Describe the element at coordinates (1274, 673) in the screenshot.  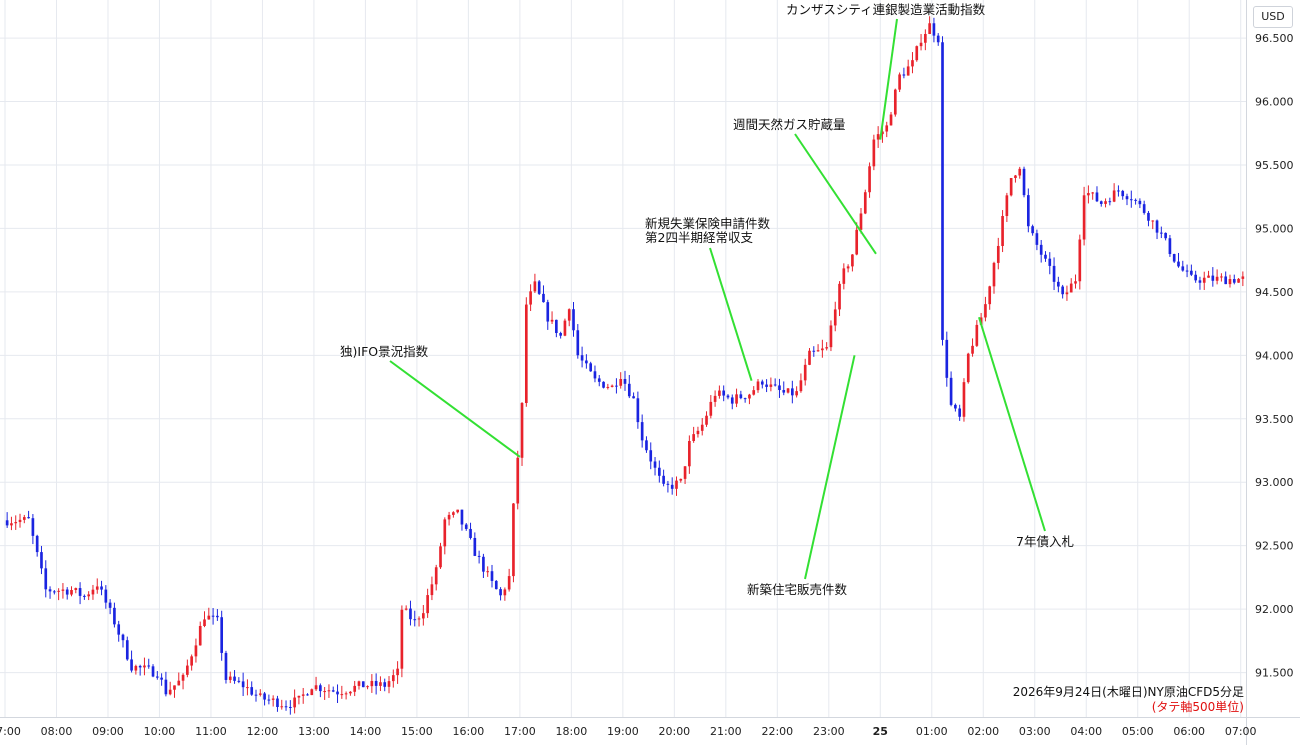
I see `y-tick-label: 91.500` at that location.